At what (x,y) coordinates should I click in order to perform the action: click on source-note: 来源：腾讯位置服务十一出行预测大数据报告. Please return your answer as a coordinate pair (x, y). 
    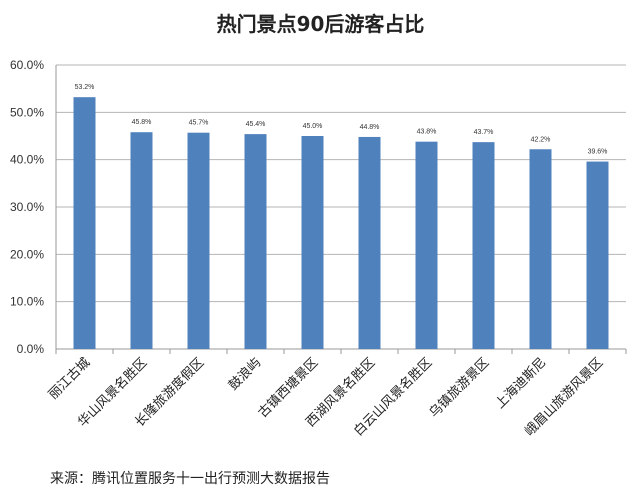
    Looking at the image, I should click on (190, 479).